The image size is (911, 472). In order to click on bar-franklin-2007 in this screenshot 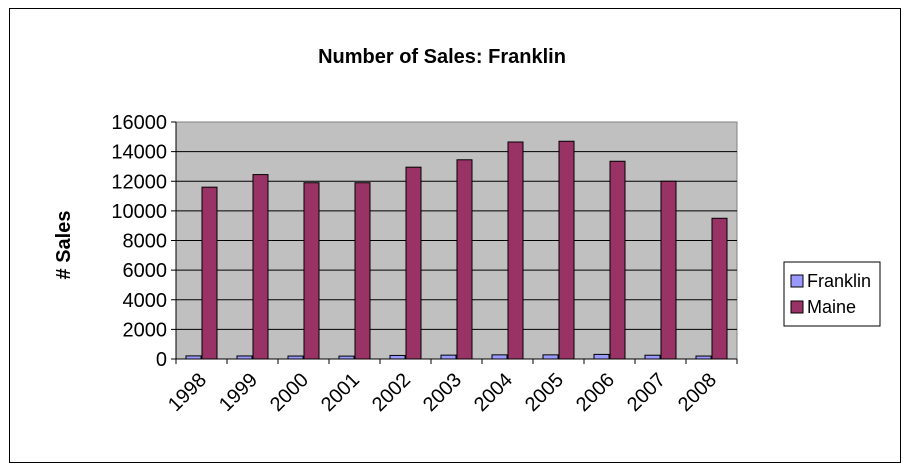, I will do `click(652, 357)`.